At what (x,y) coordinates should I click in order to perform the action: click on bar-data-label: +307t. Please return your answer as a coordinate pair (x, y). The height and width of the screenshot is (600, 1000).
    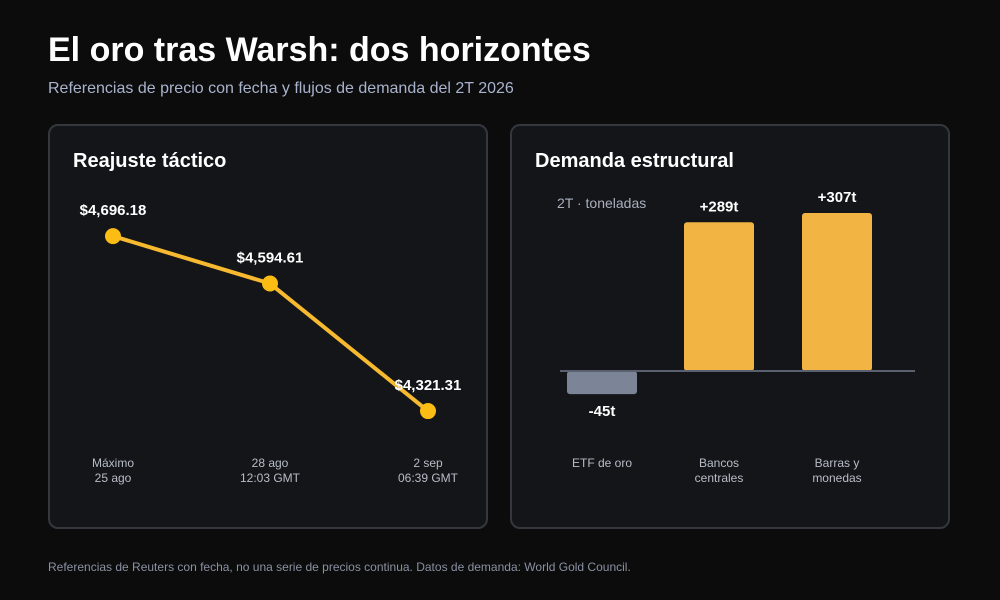
    Looking at the image, I should click on (837, 197).